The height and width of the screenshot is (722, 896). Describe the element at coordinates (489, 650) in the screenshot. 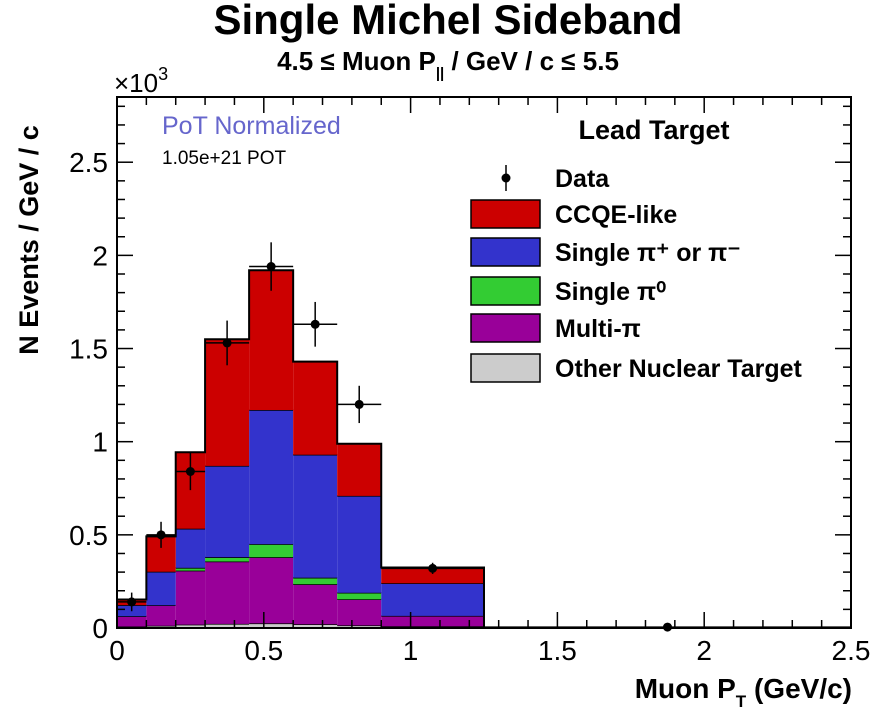

I see `x-tick-labels: 0 0.5 1 1.5 2 2.5` at that location.